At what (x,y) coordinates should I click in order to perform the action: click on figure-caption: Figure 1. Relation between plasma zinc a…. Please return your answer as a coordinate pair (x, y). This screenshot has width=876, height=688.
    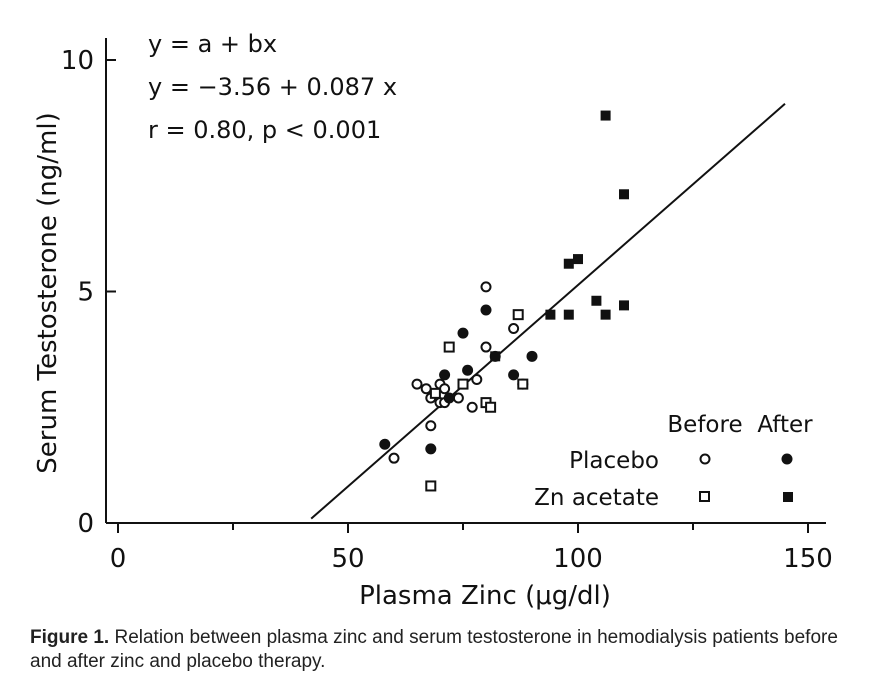
    Looking at the image, I should click on (440, 650).